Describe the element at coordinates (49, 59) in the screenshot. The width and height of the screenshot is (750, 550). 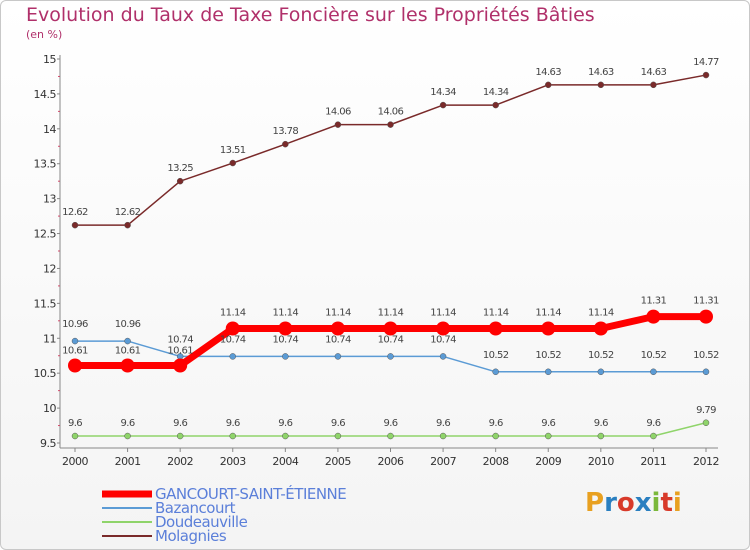
I see `y-tick-label: 15` at that location.